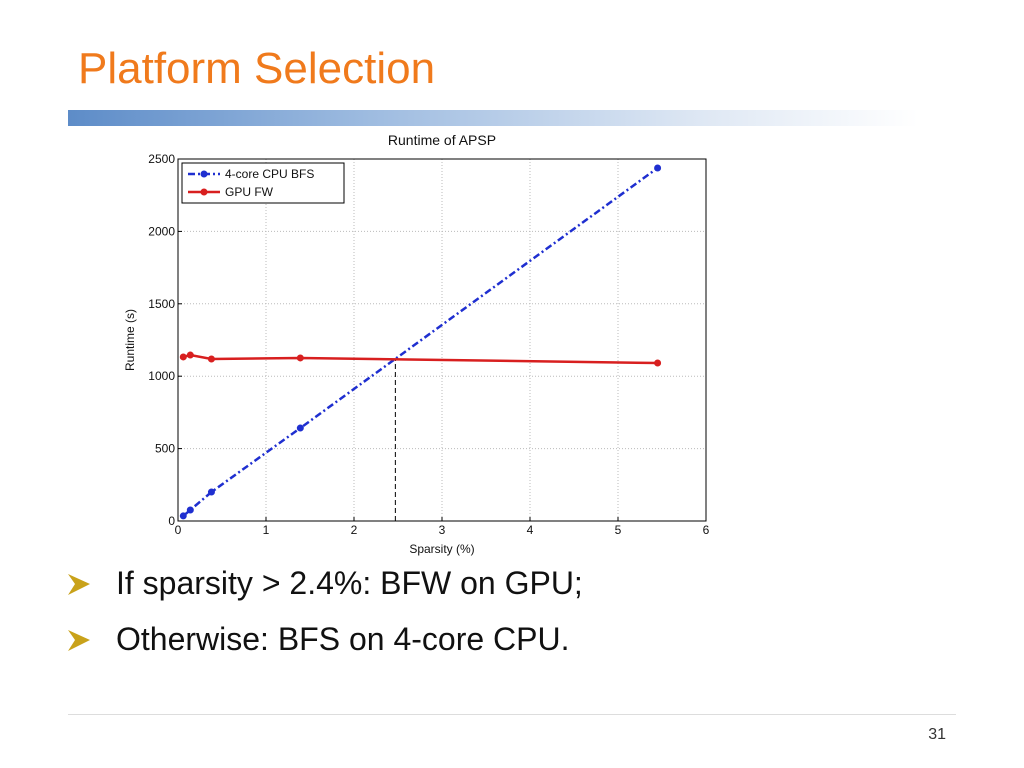 This screenshot has width=1024, height=768. I want to click on x-tick-label: 2, so click(354, 530).